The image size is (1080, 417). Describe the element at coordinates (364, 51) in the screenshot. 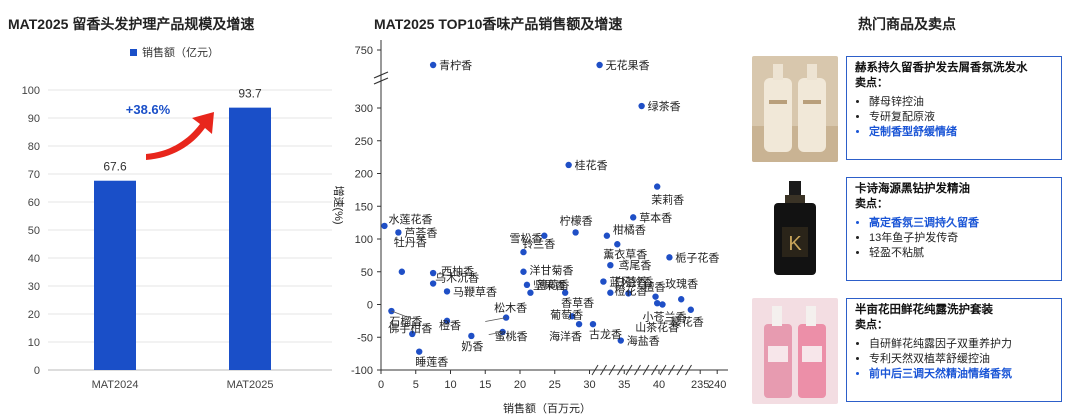

I see `y-tick-label: 750` at that location.